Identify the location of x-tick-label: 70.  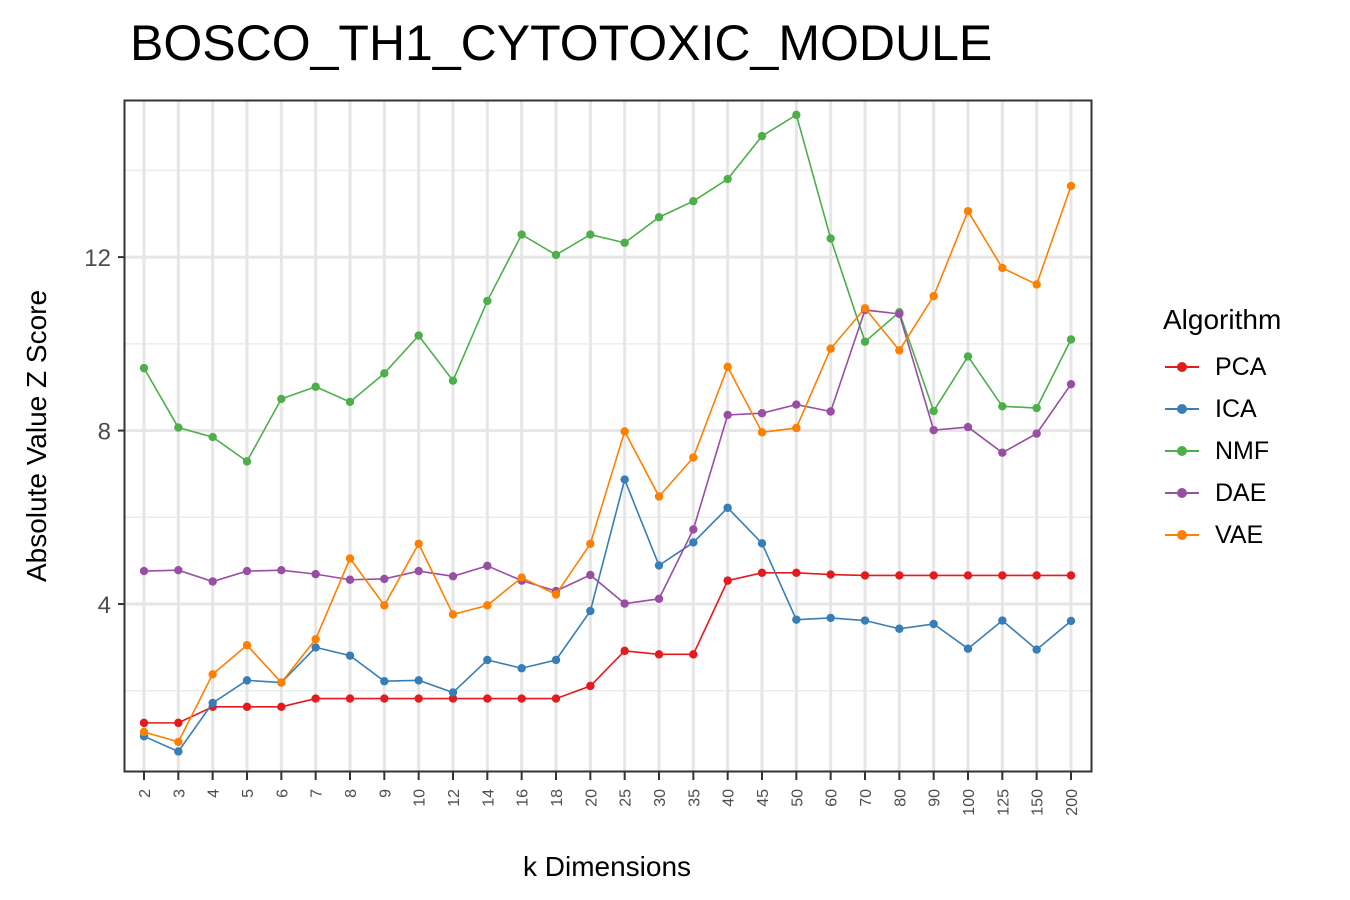
(866, 798).